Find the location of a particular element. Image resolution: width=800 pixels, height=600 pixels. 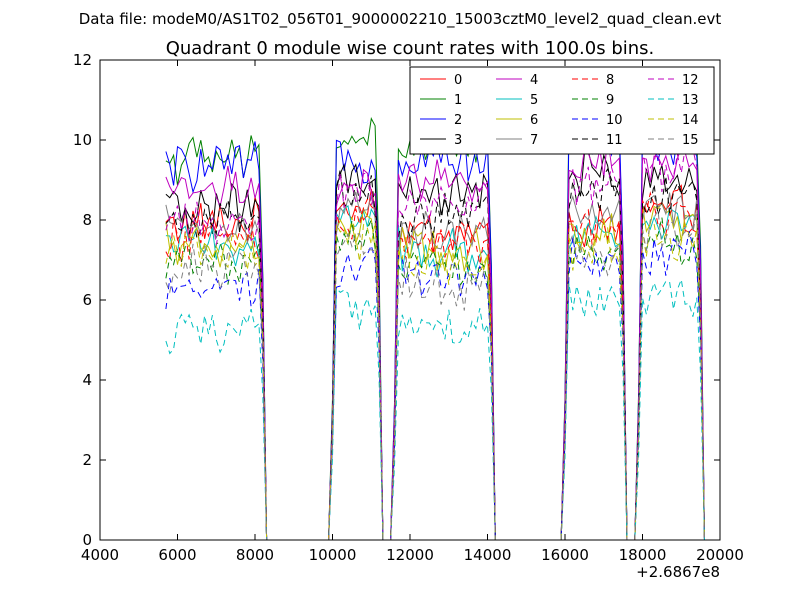

legend-label-14: 14 is located at coordinates (690, 120).